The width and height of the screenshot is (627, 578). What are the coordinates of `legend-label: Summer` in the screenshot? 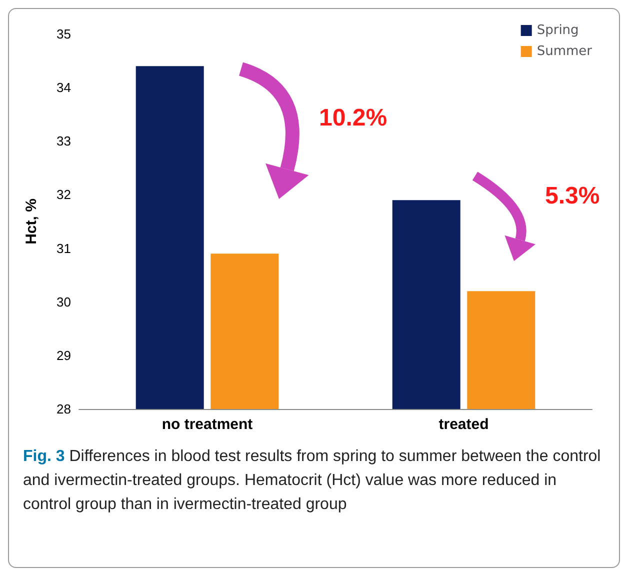 It's located at (564, 51).